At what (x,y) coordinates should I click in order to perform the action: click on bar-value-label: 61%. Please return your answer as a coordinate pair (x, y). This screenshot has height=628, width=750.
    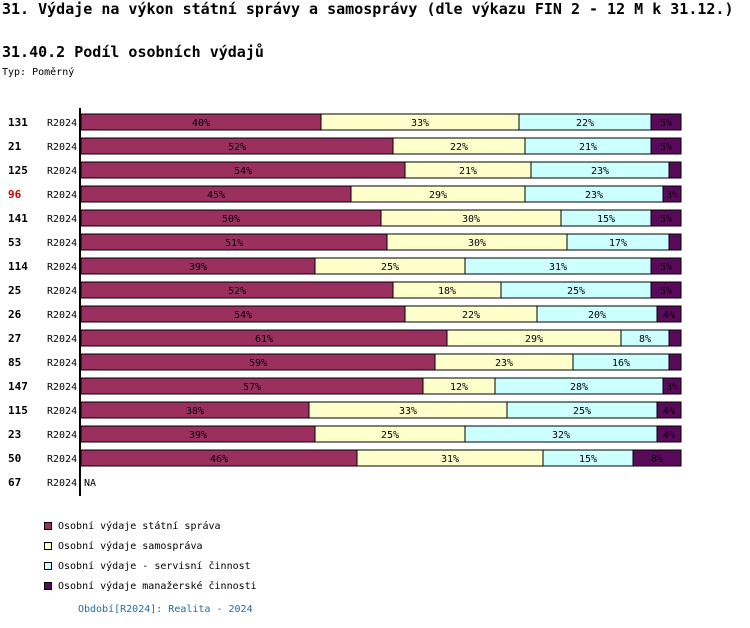
    Looking at the image, I should click on (264, 339).